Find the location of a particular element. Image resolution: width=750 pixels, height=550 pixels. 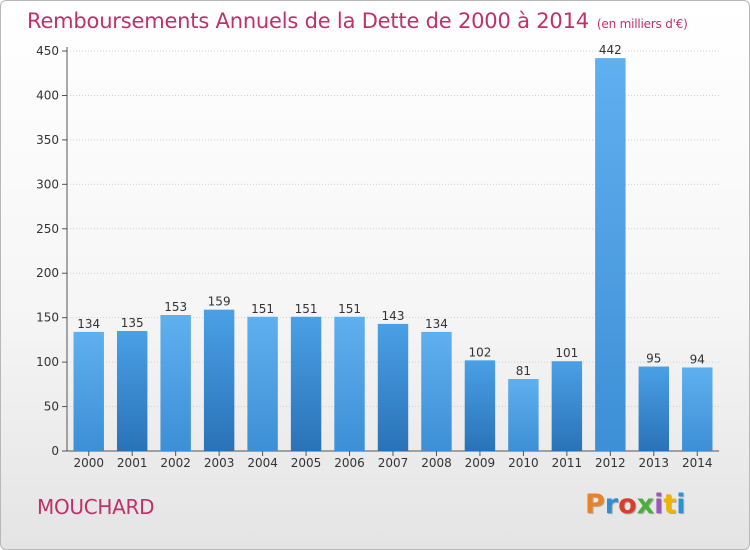

data-label: 102 is located at coordinates (479, 352).